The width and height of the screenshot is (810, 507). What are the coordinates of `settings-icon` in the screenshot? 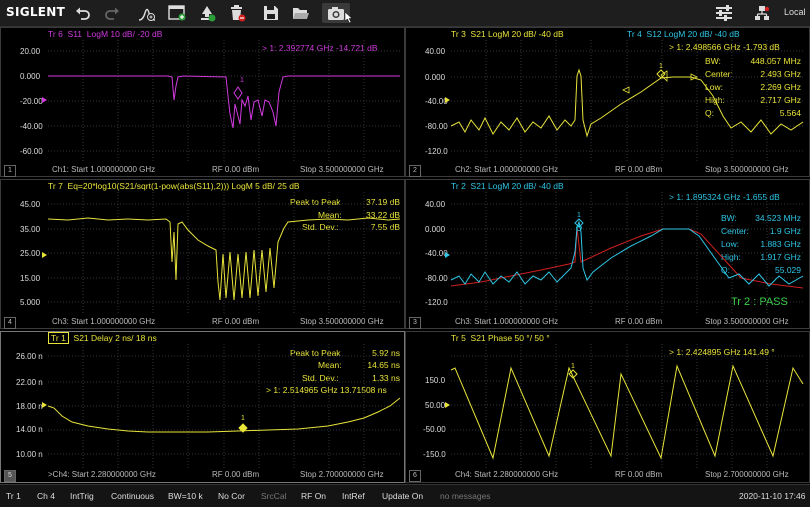 It's located at (724, 13).